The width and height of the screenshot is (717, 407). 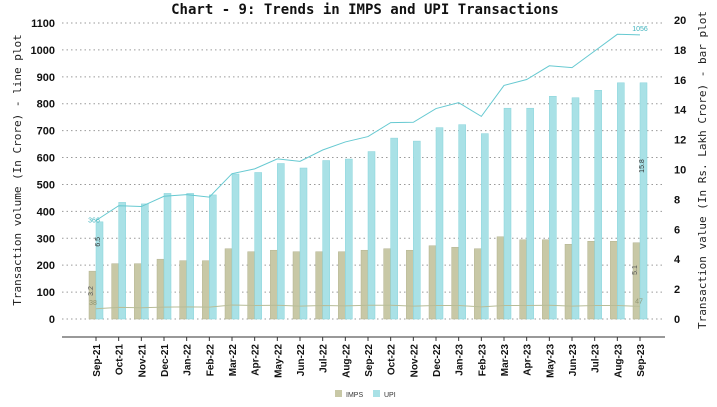 What do you see at coordinates (91, 291) in the screenshot?
I see `data-label-imps-bar-first: 3.2` at bounding box center [91, 291].